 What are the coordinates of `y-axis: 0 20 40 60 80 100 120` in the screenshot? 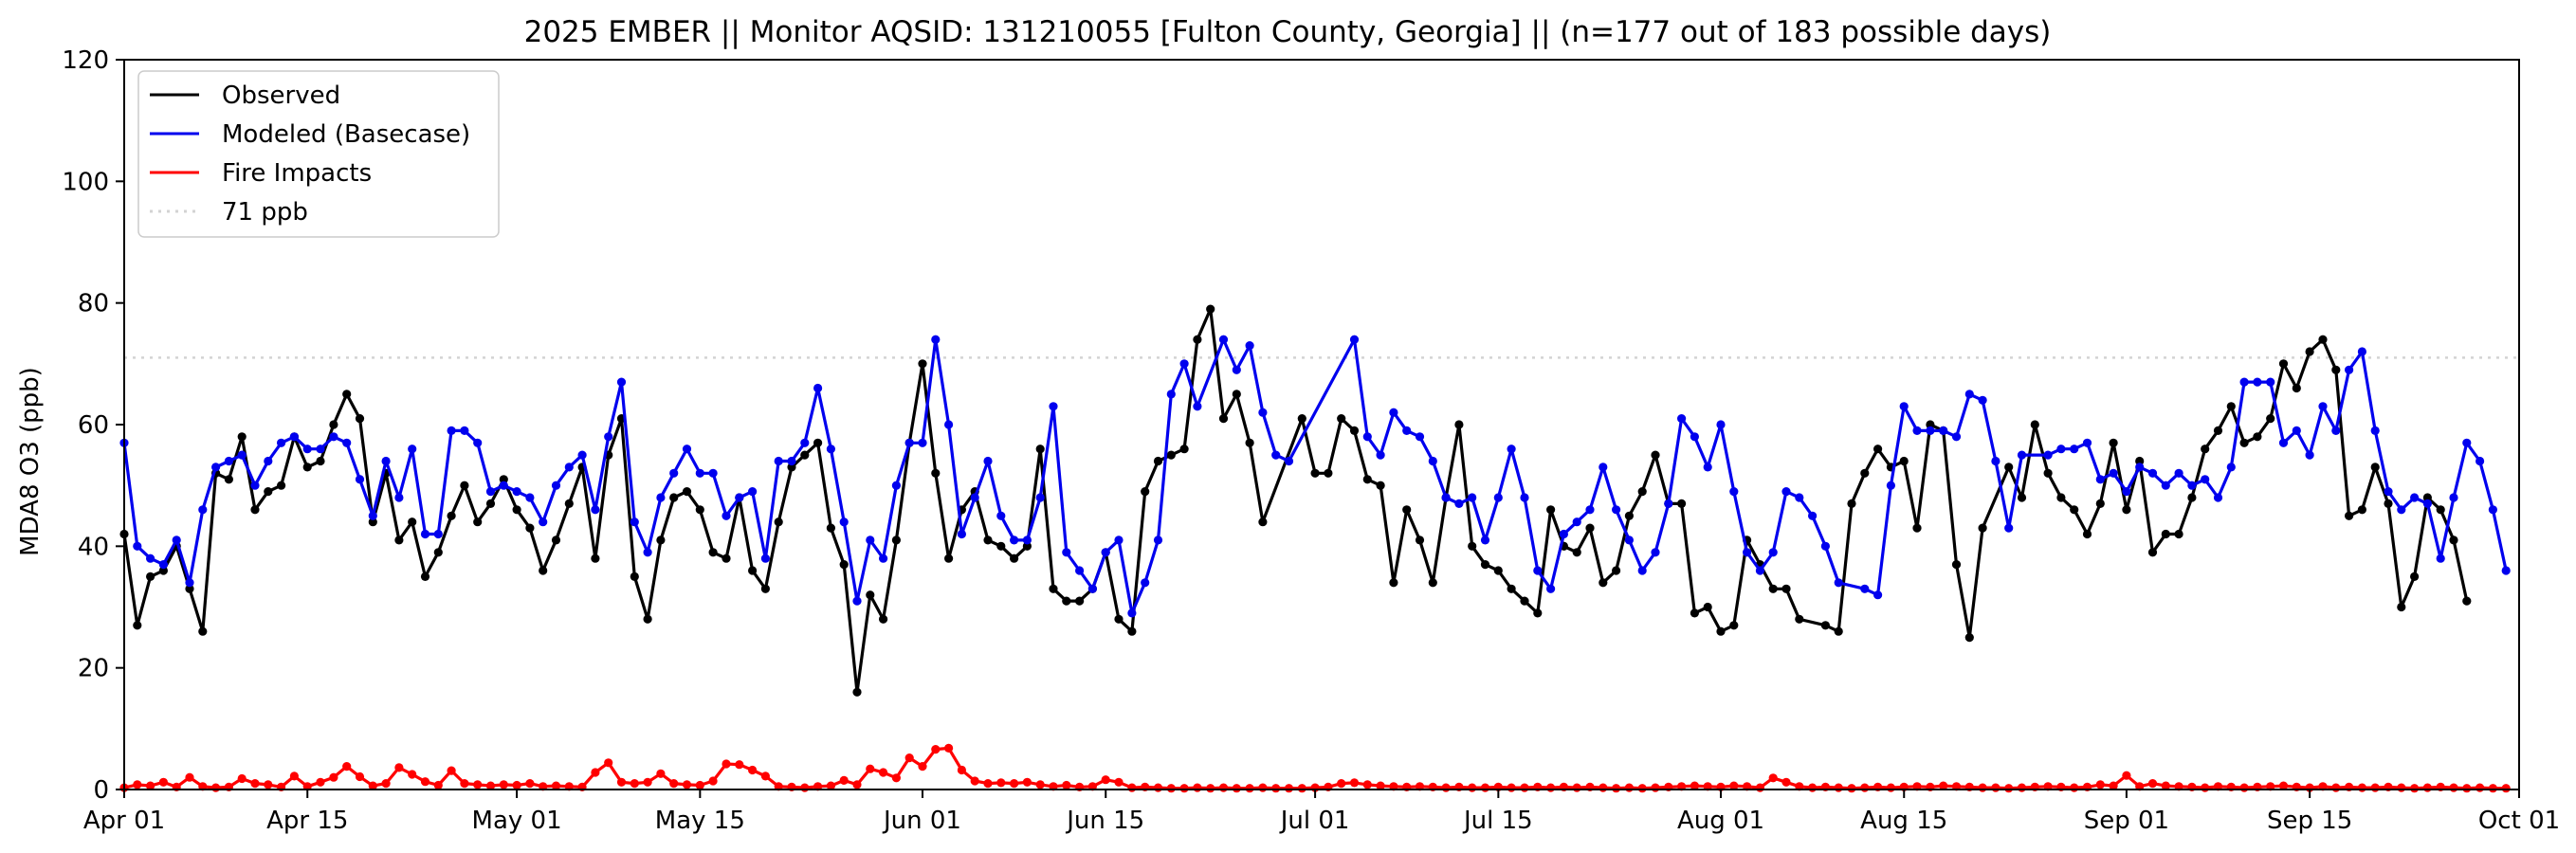 It's located at (93, 425).